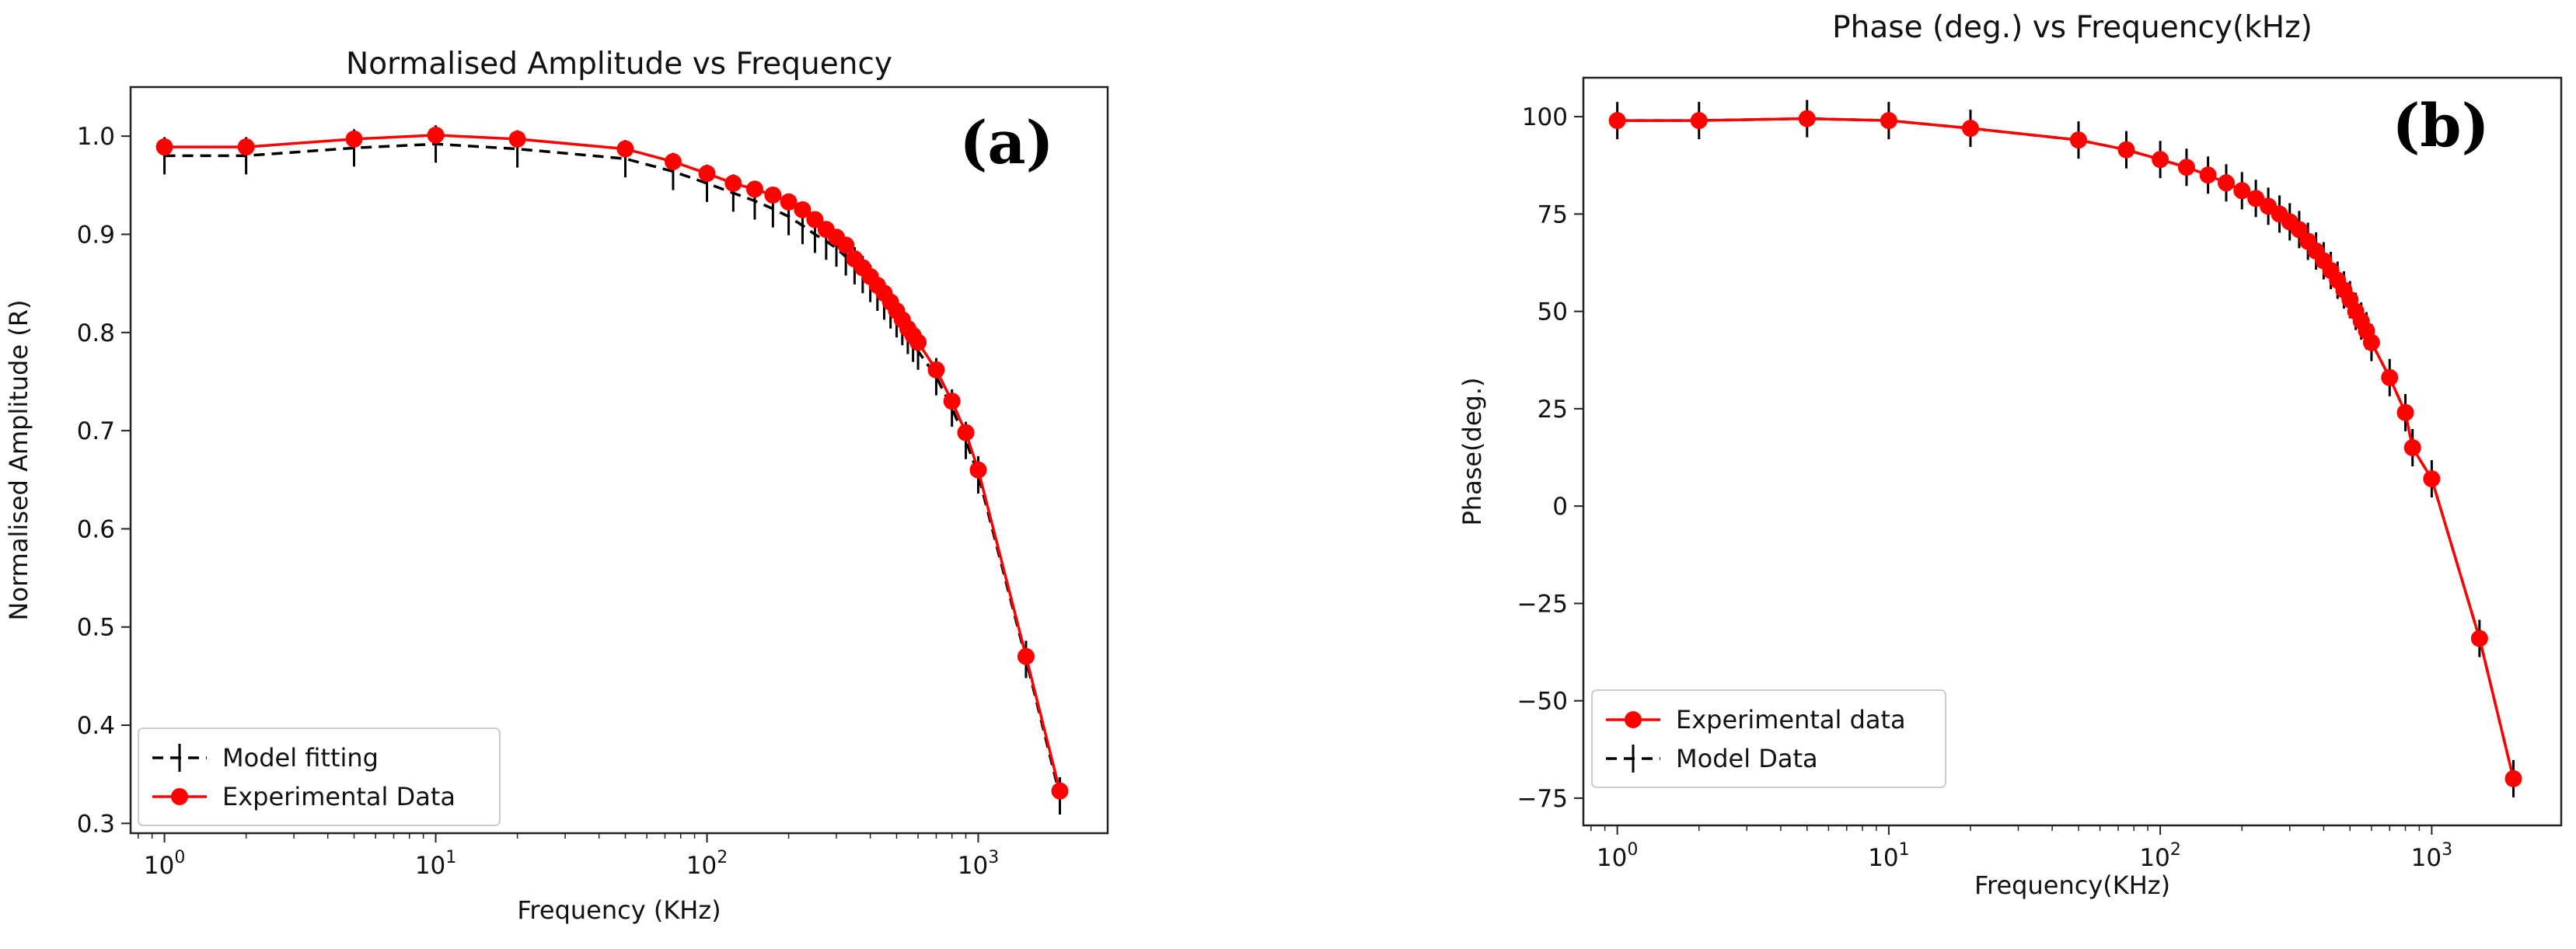 The width and height of the screenshot is (2576, 949). Describe the element at coordinates (1006, 143) in the screenshot. I see `panel-label: (a)` at that location.